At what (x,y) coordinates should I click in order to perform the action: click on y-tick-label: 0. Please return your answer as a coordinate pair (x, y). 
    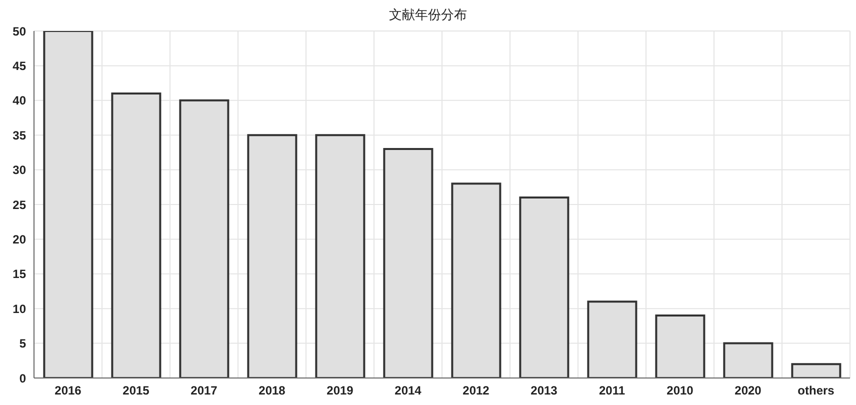
    Looking at the image, I should click on (22, 378).